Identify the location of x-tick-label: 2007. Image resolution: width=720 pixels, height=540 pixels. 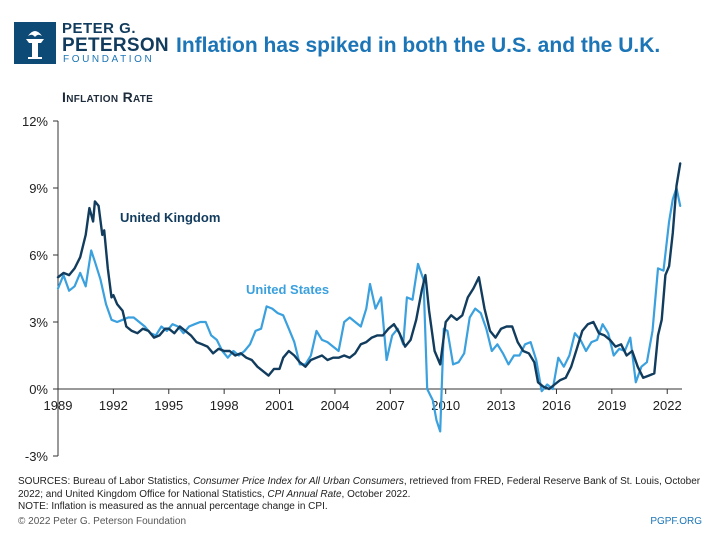
(390, 405).